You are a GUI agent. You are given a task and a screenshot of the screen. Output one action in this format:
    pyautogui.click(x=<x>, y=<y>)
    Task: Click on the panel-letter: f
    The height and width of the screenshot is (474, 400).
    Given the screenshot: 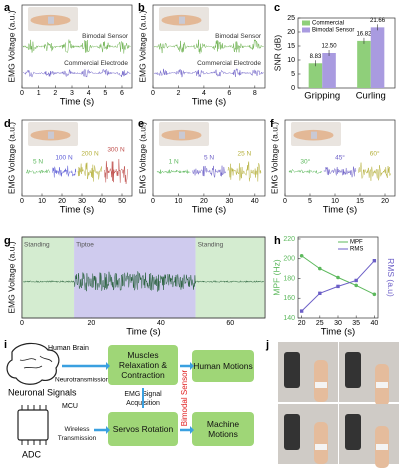 What is the action you would take?
    pyautogui.click(x=272, y=124)
    